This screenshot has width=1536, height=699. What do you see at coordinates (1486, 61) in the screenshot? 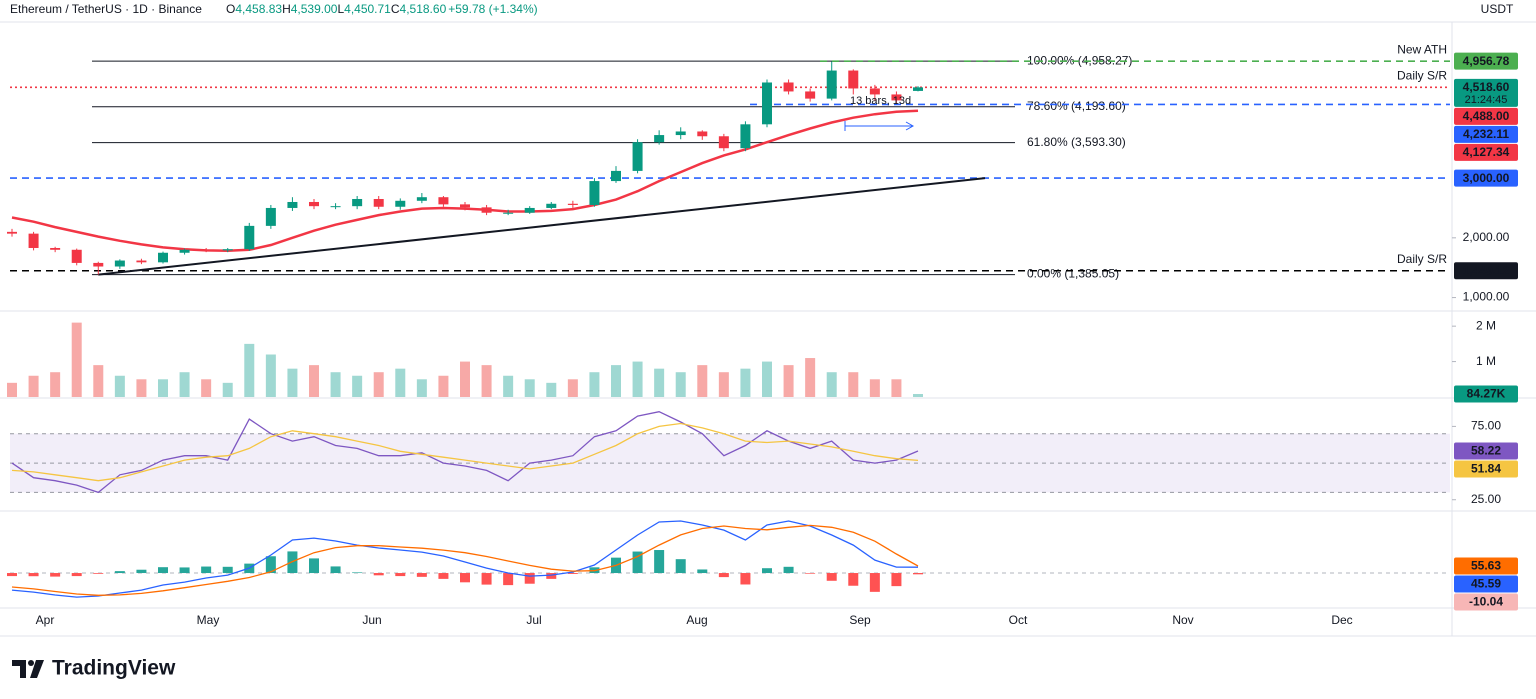
I see `price-tag-label: 4,956.78` at bounding box center [1486, 61].